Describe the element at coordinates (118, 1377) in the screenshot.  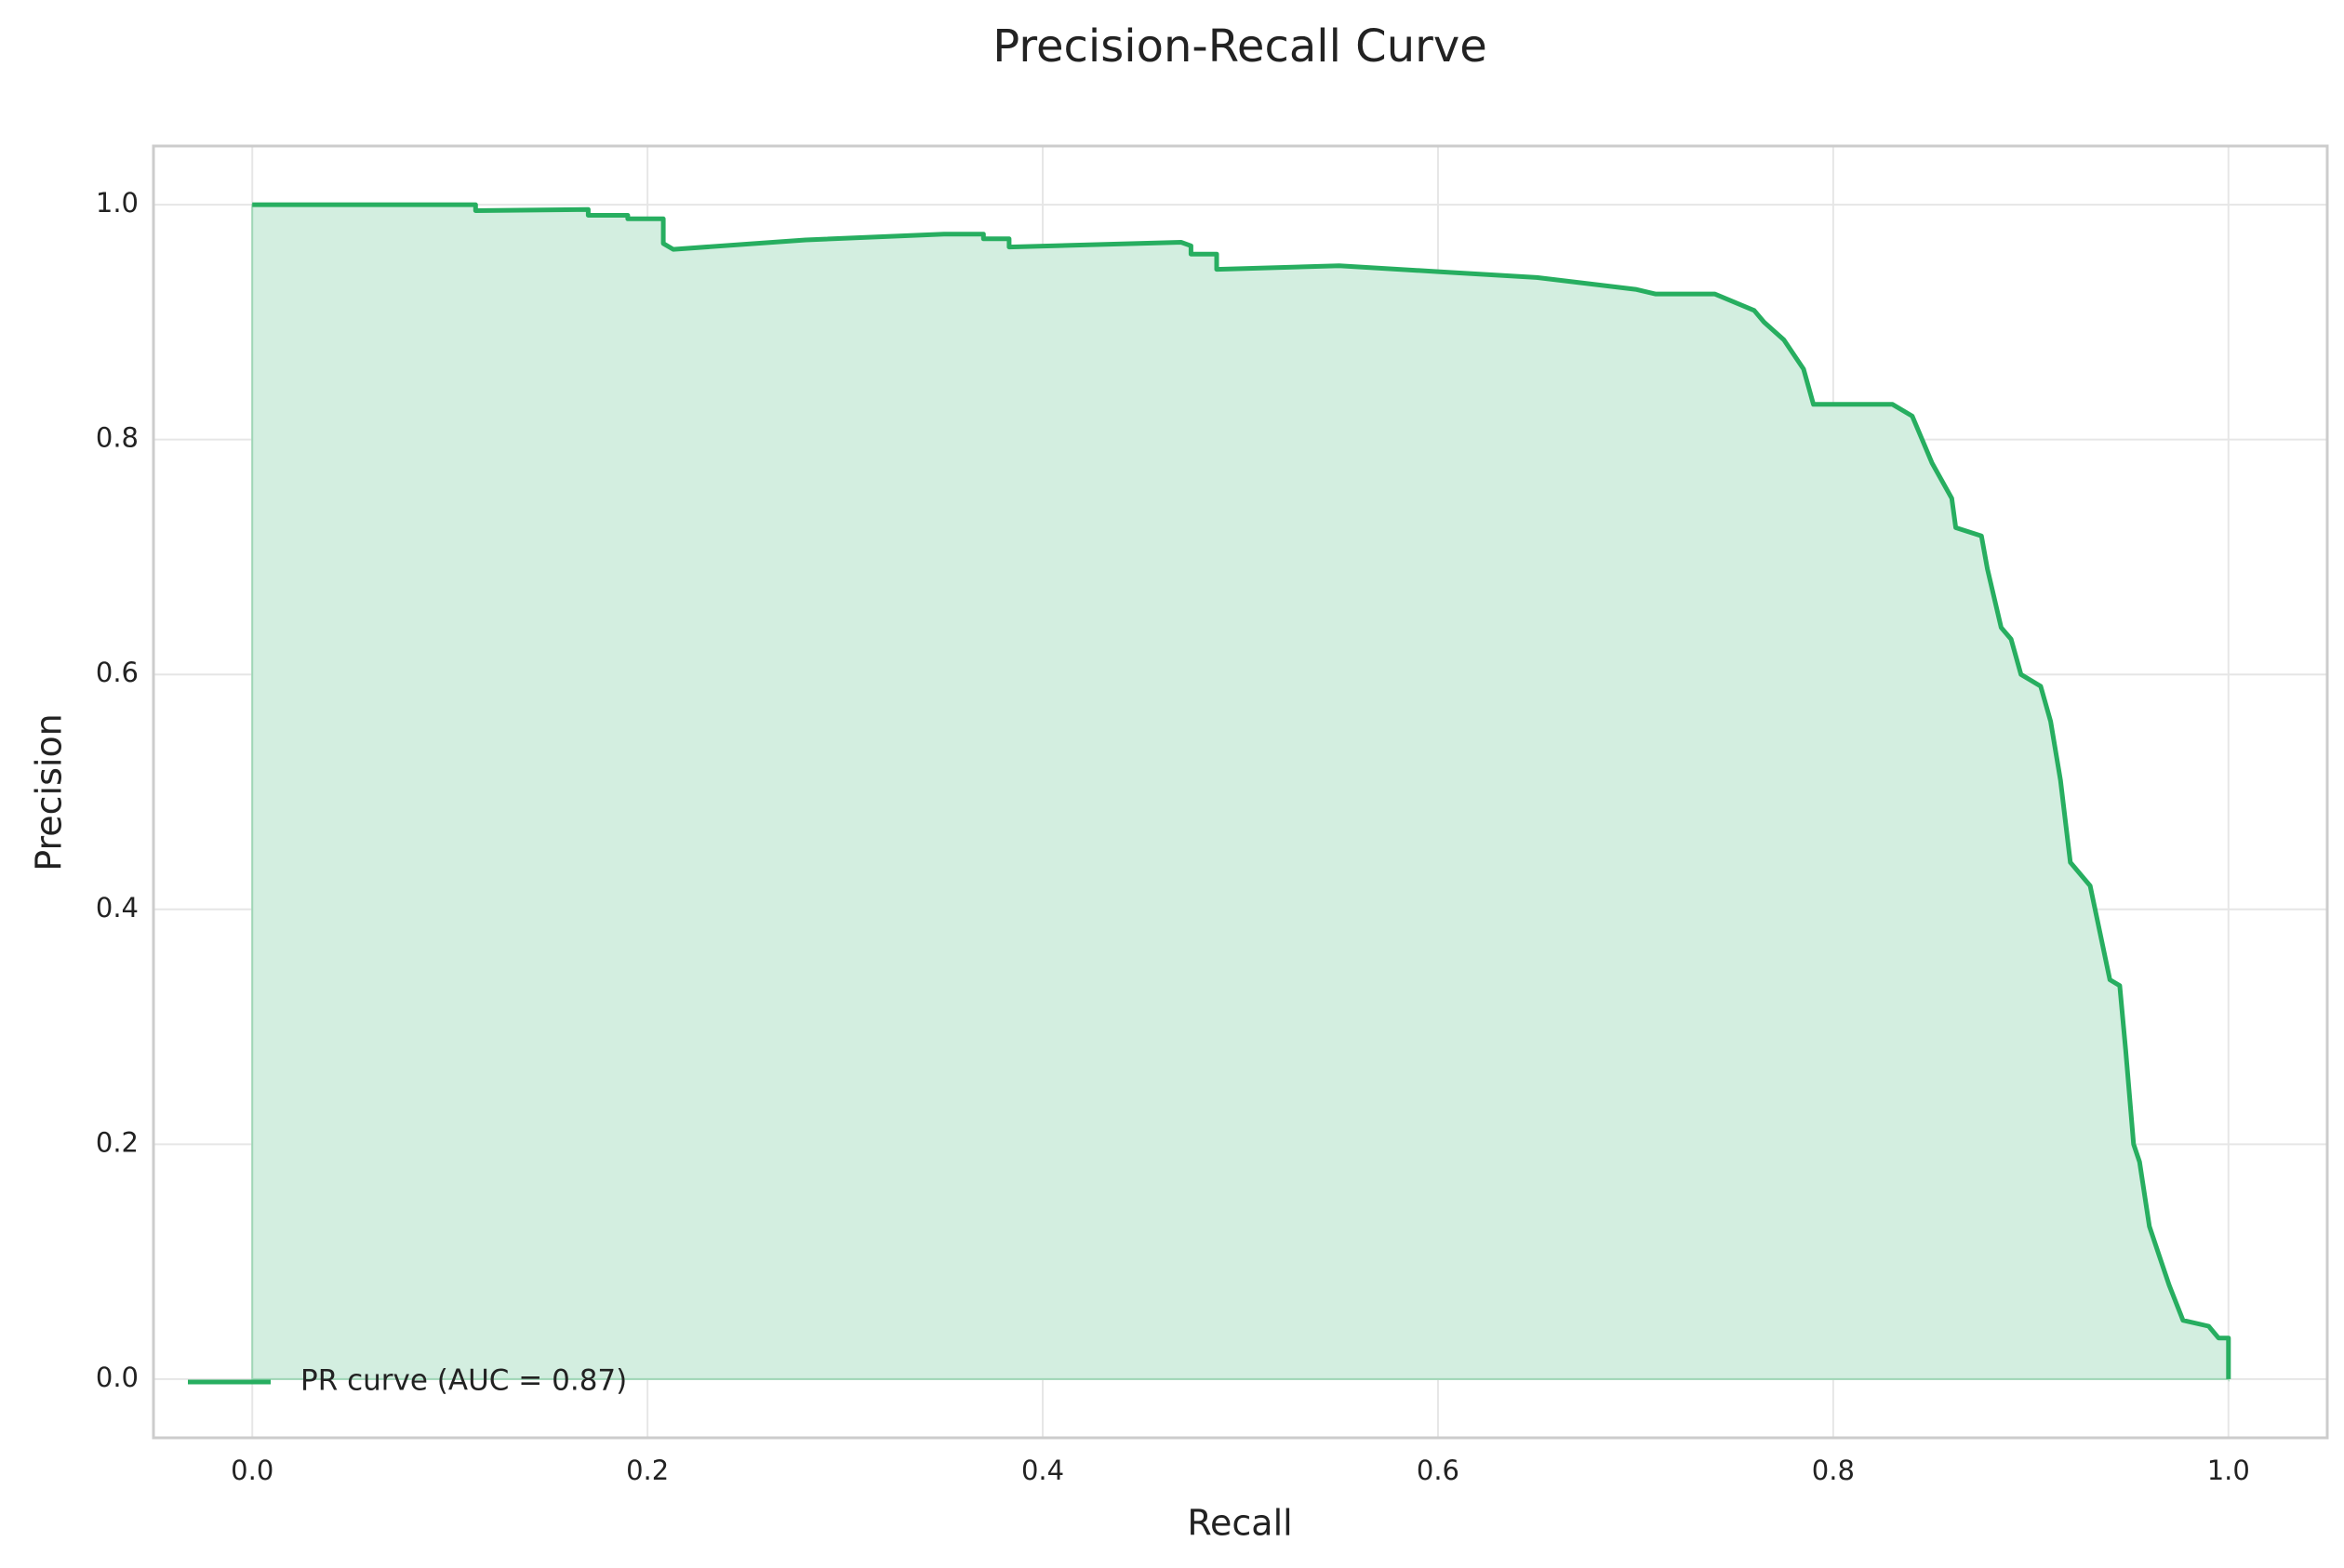
I see `y-tick-label: 0.0` at that location.